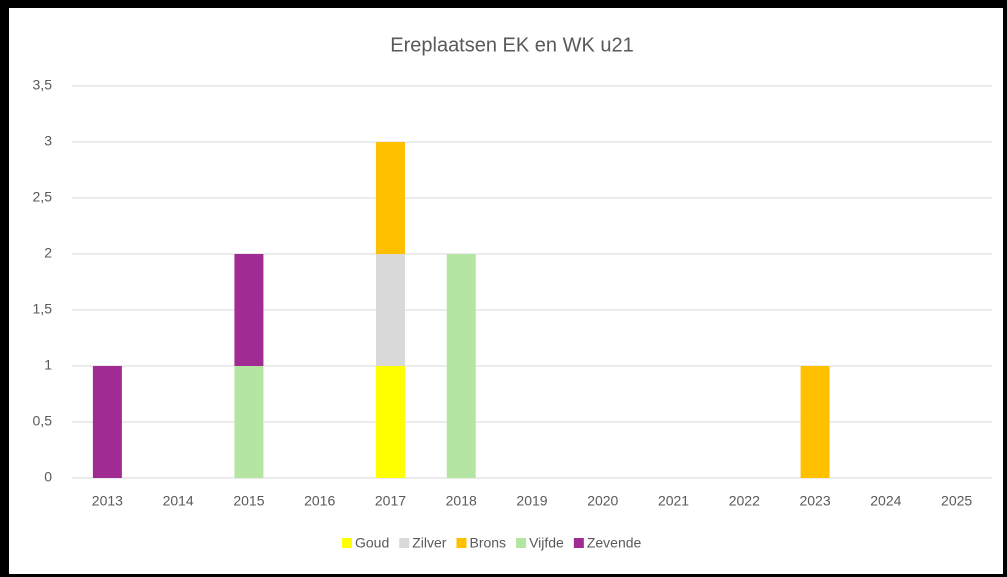 This screenshot has height=577, width=1007. Describe the element at coordinates (48, 253) in the screenshot. I see `y-tick-label: 2` at that location.